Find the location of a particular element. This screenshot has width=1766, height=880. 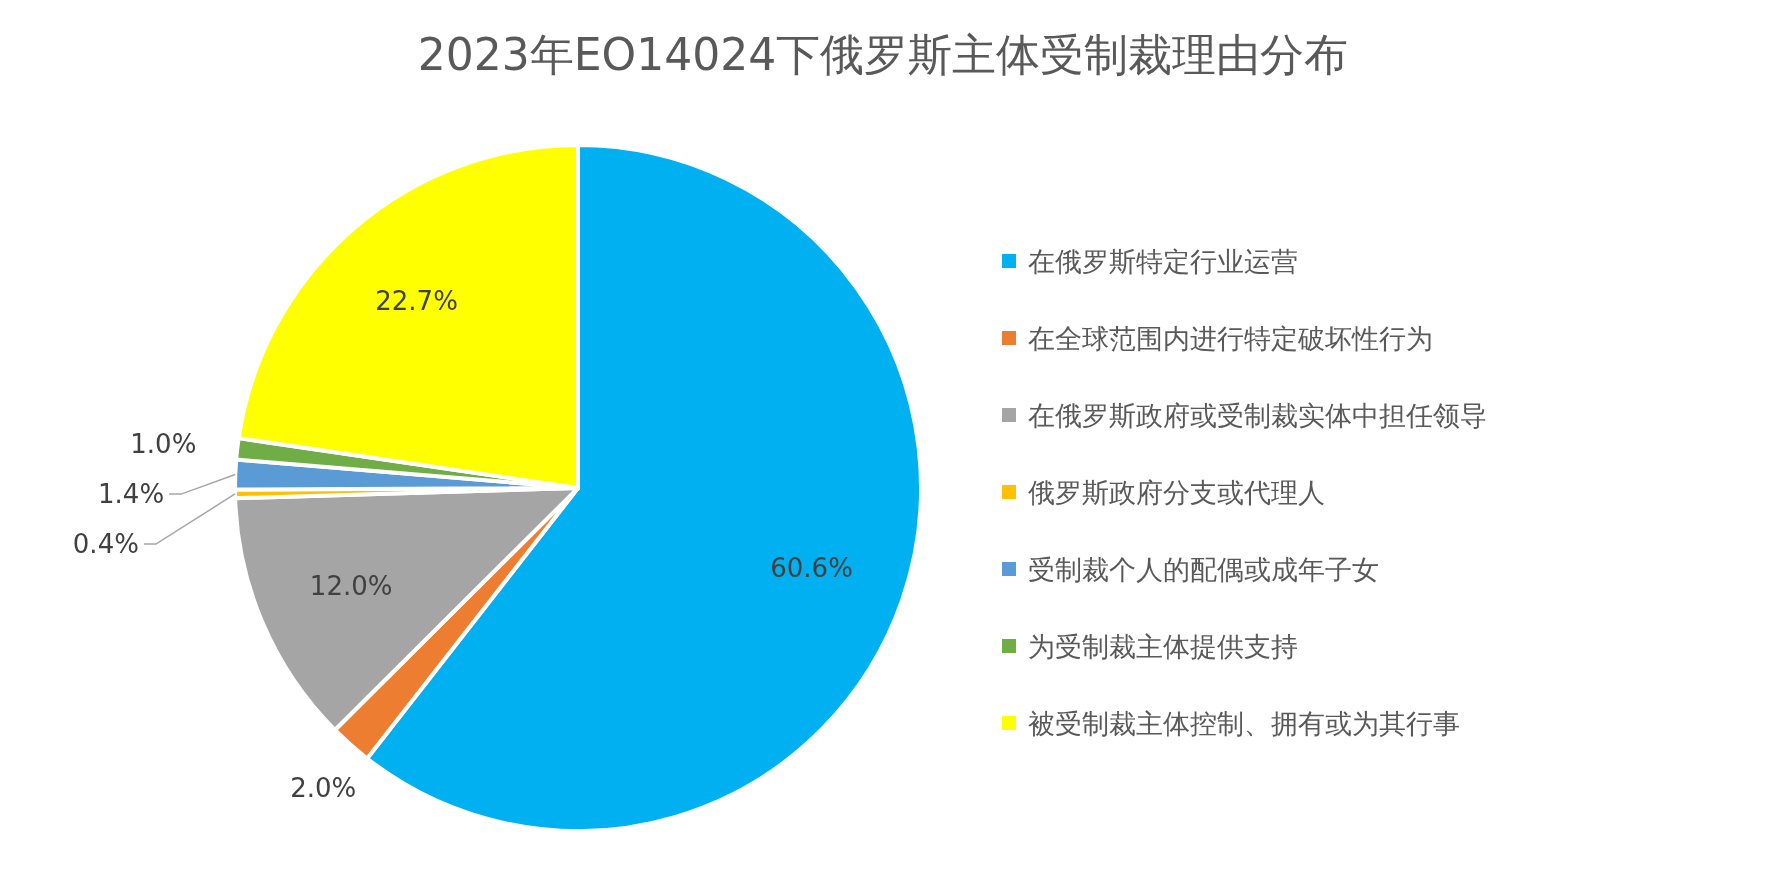

title: 2023年EO14024下俄罗斯主体受制裁理由分布 is located at coordinates (883, 54).